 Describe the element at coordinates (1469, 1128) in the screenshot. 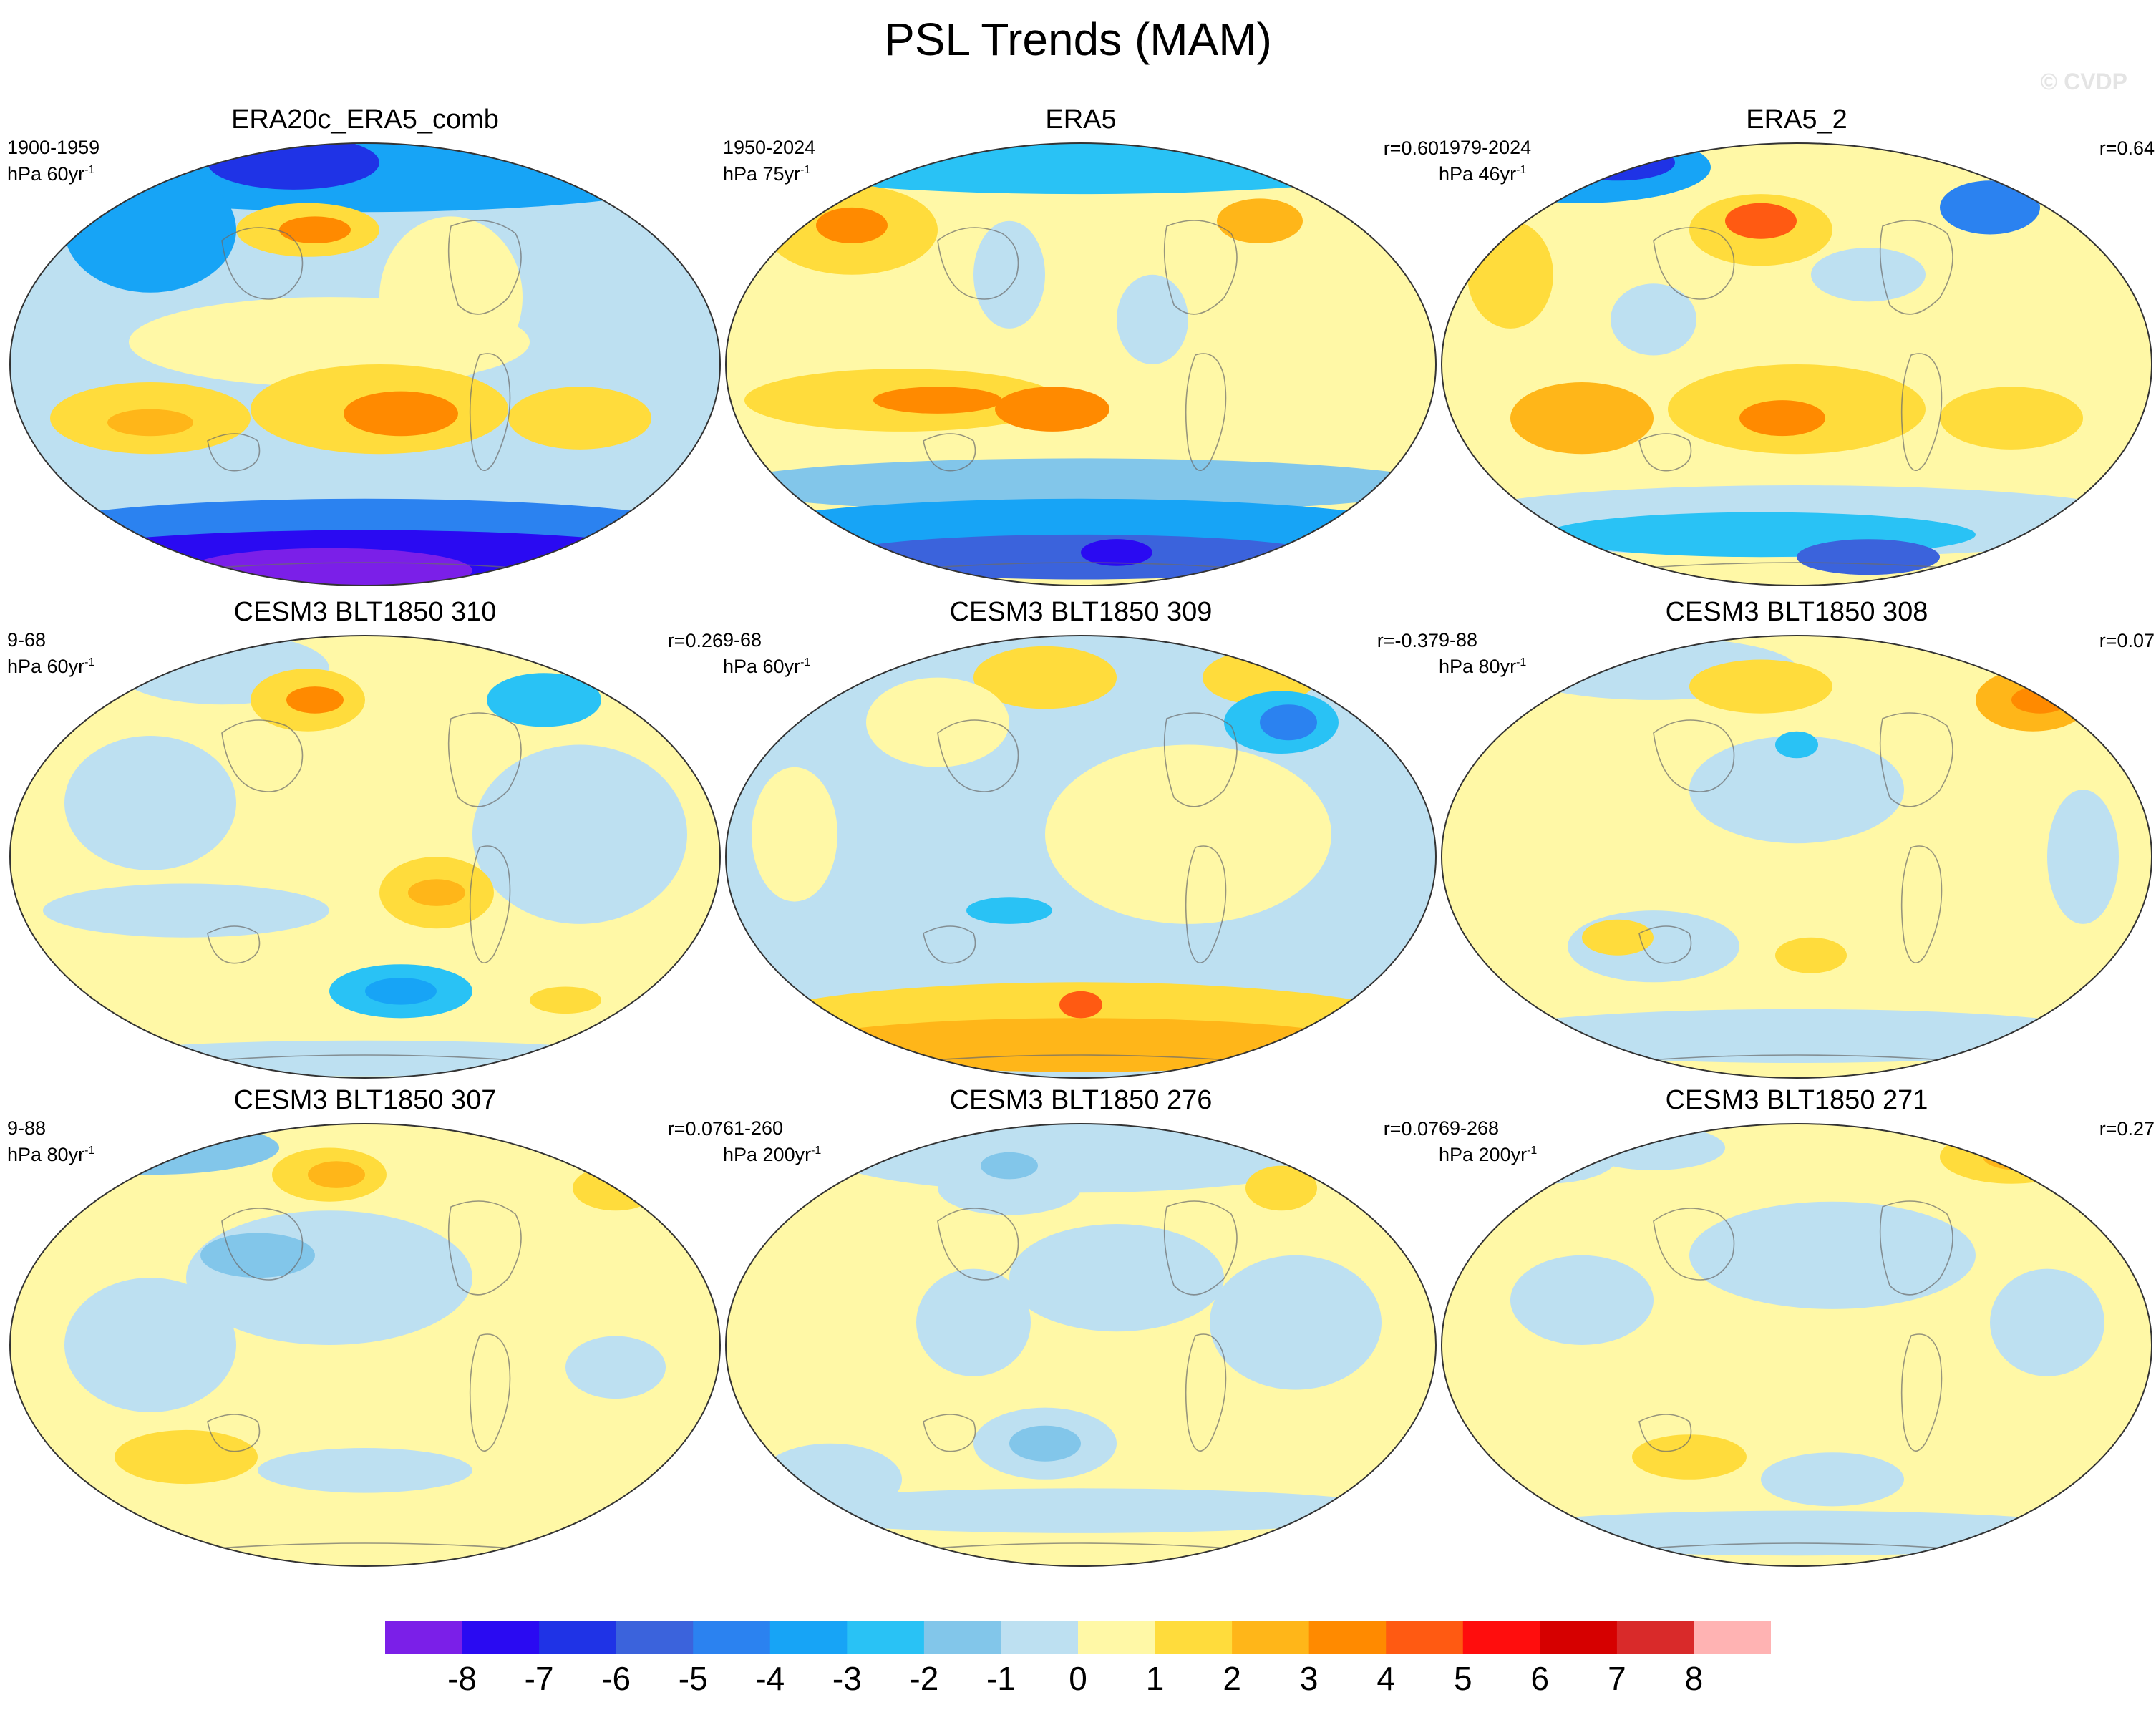

I see `panel-period: 69-268` at that location.